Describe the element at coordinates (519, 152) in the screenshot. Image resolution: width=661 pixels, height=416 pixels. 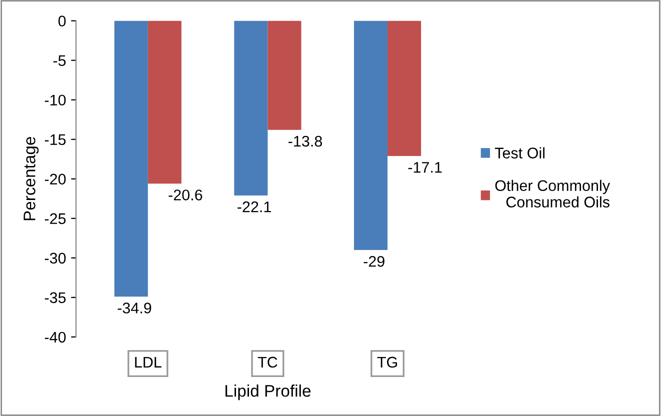
I see `legend-label: Test Oil` at that location.